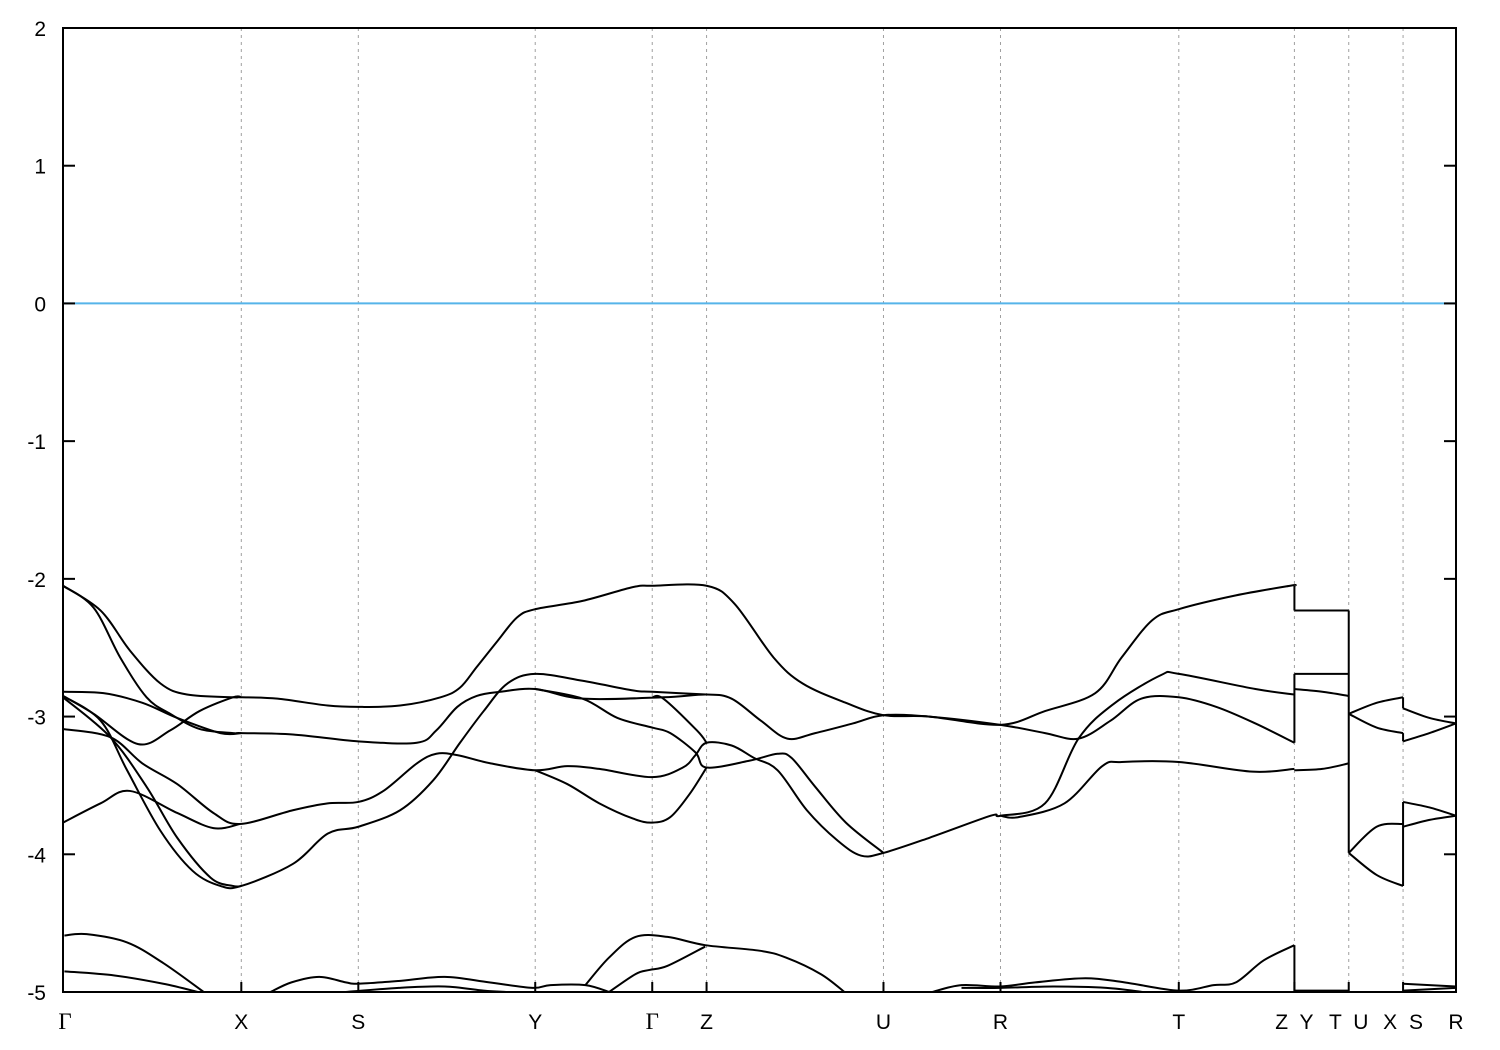  Describe the element at coordinates (1348, 1022) in the screenshot. I see `x-tick-label: T U` at that location.